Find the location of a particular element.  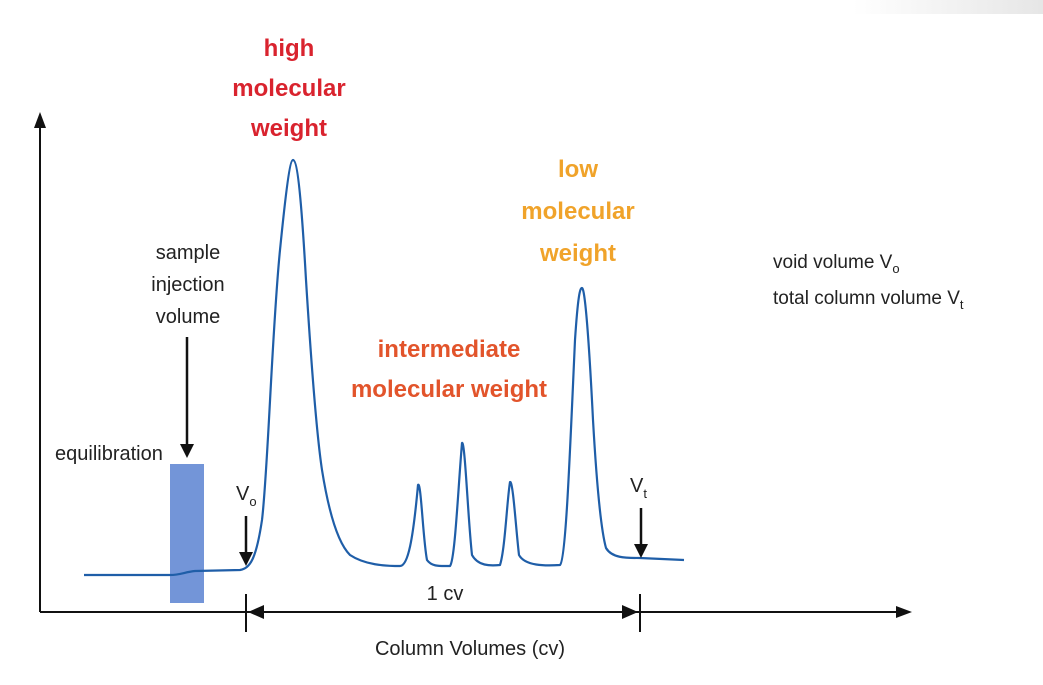

legend-total-volume-text: total column volume V is located at coordinates (866, 298).